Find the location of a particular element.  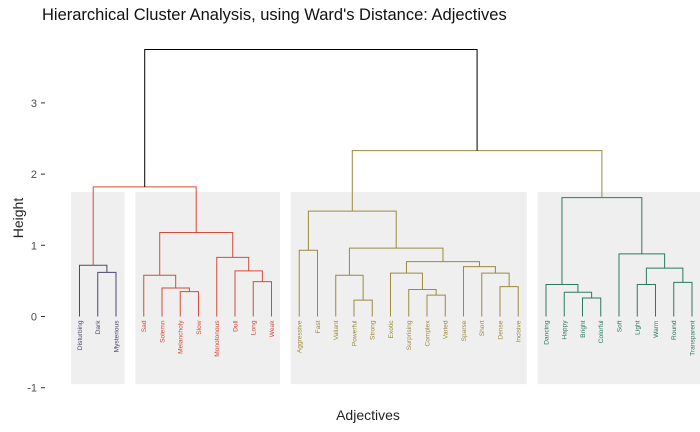

leaf-label-dark: Dark is located at coordinates (98, 327).